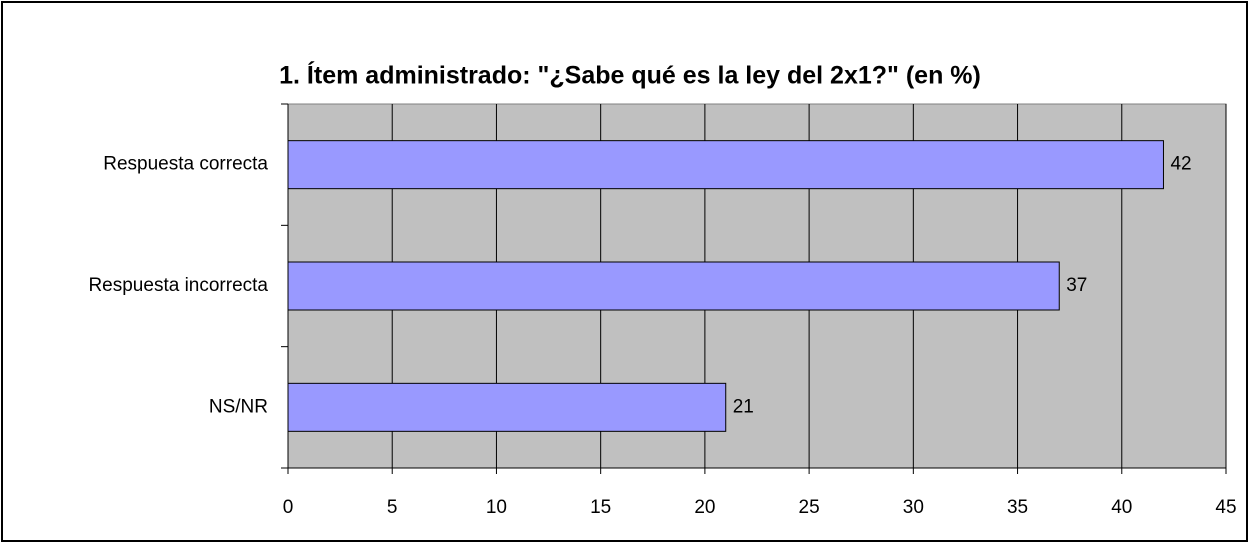 The width and height of the screenshot is (1250, 544). What do you see at coordinates (600, 507) in the screenshot?
I see `x-tick-label: 15` at bounding box center [600, 507].